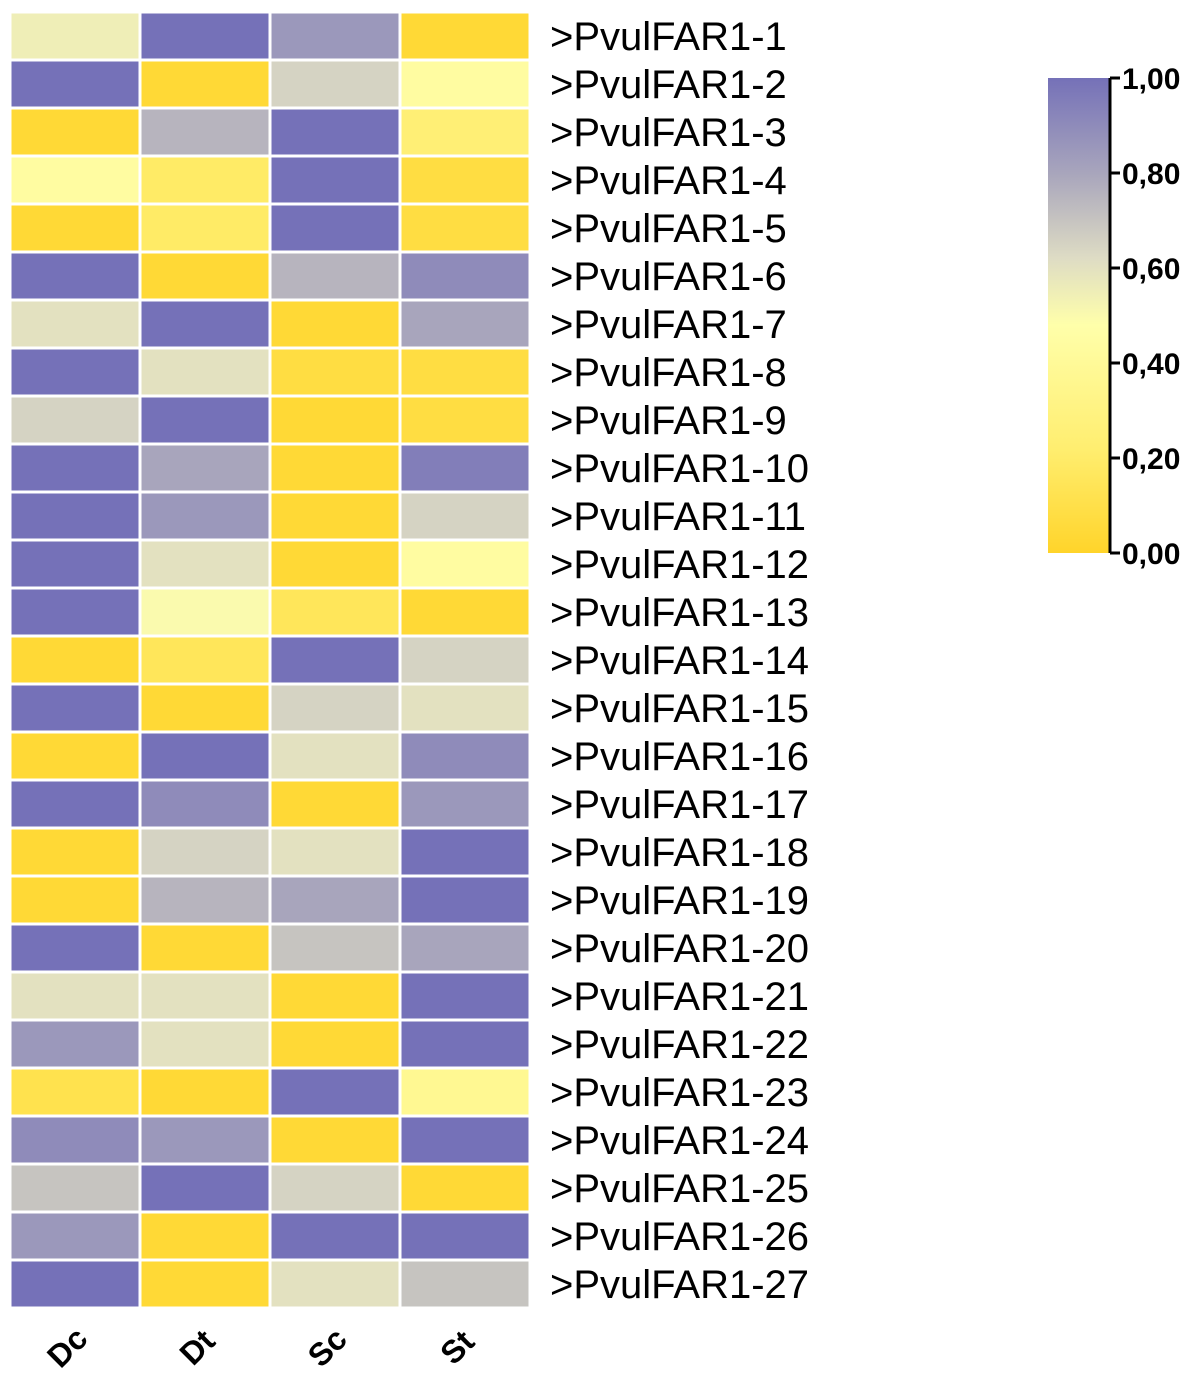  I want to click on row-label: >PvulFAR1-27, so click(679, 1285).